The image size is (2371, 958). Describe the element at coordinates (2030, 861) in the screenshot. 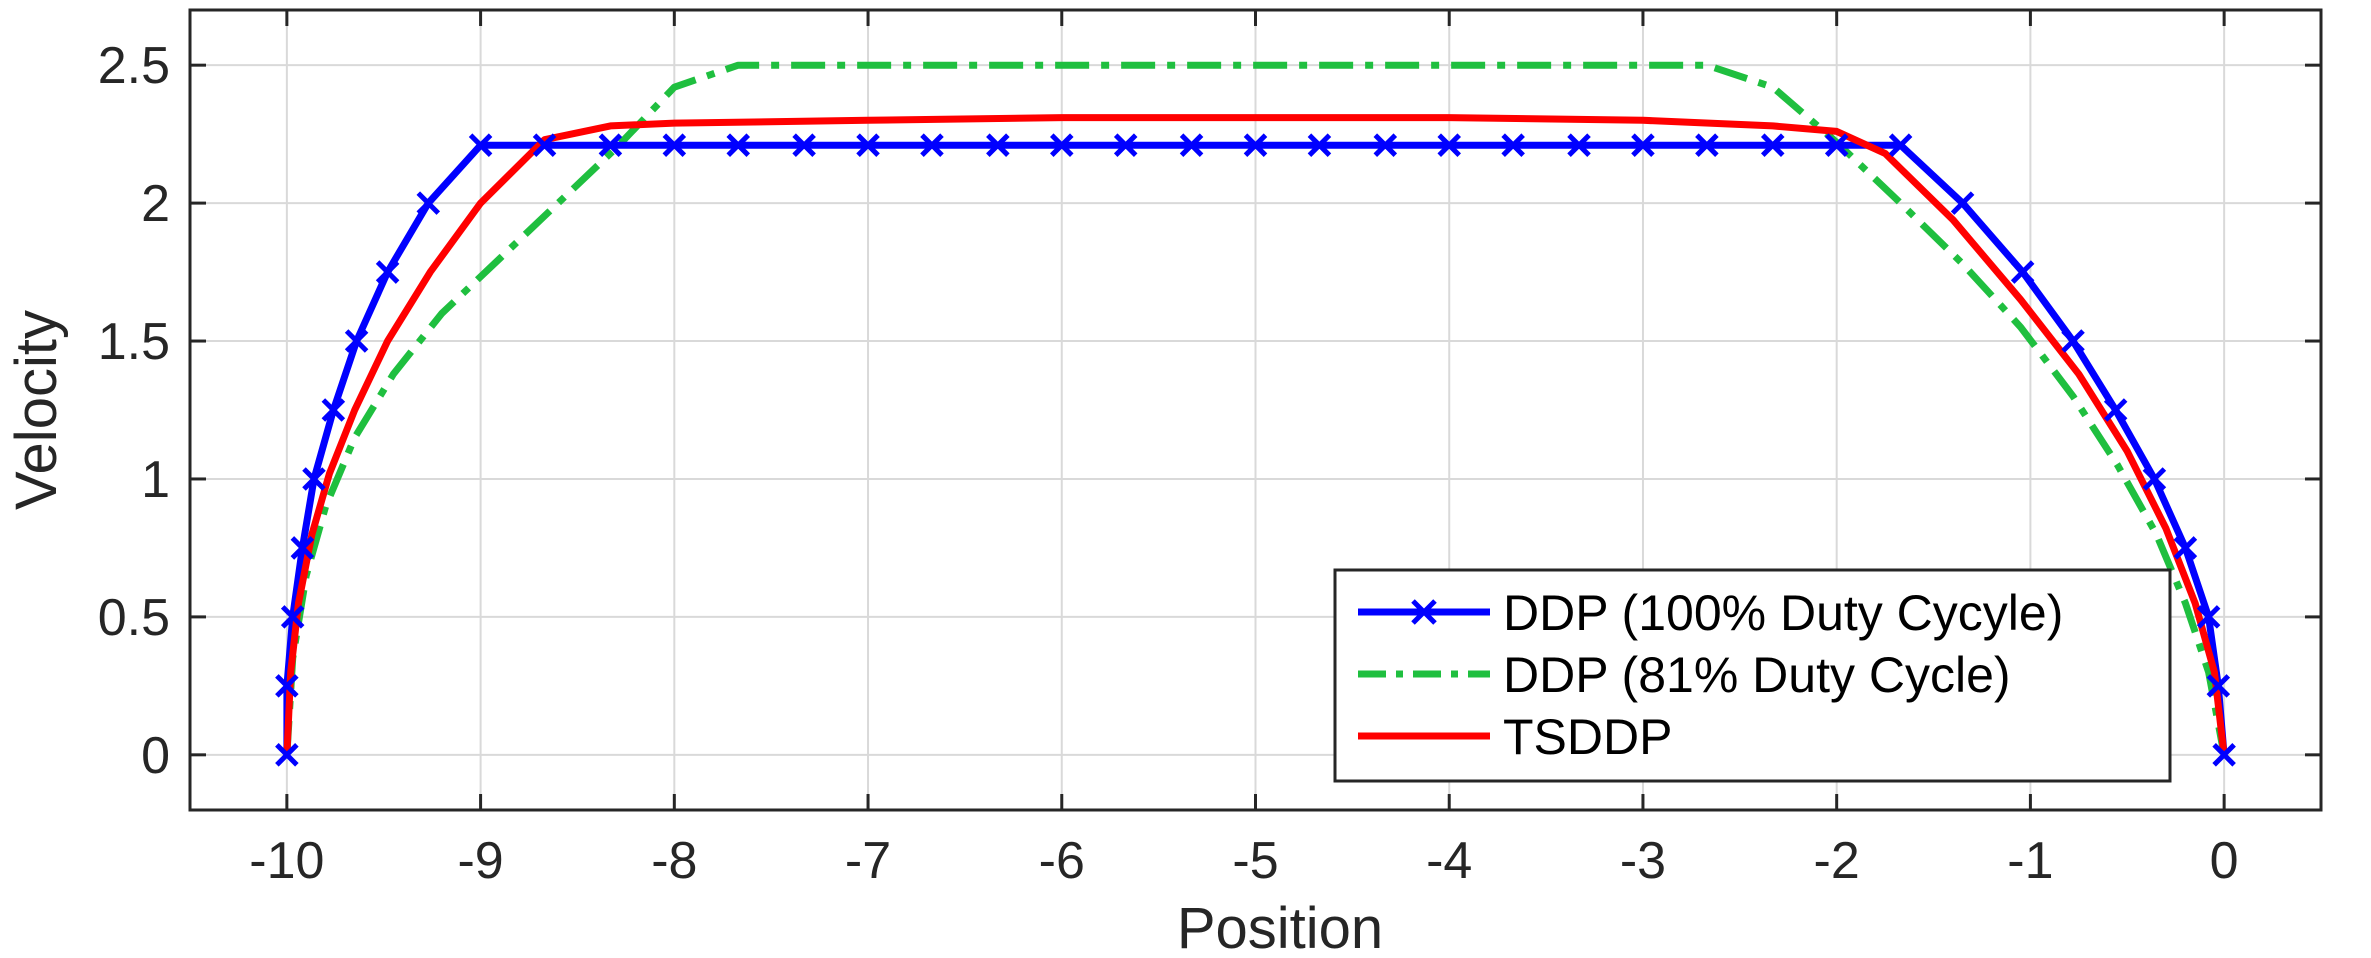

I see `x-tick-label: -1` at that location.